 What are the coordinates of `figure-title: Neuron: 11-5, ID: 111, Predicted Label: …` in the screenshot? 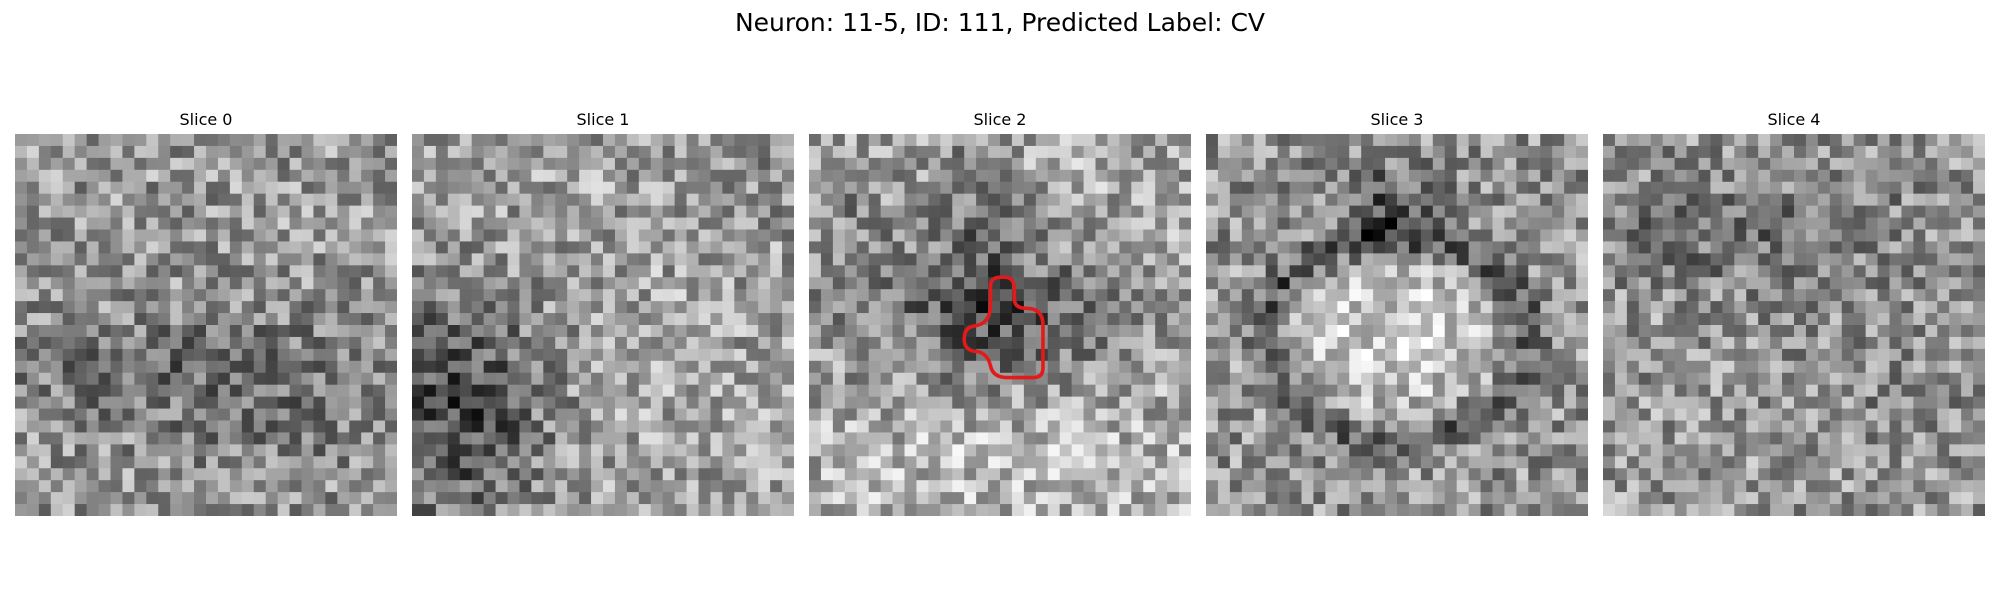 It's located at (1000, 22).